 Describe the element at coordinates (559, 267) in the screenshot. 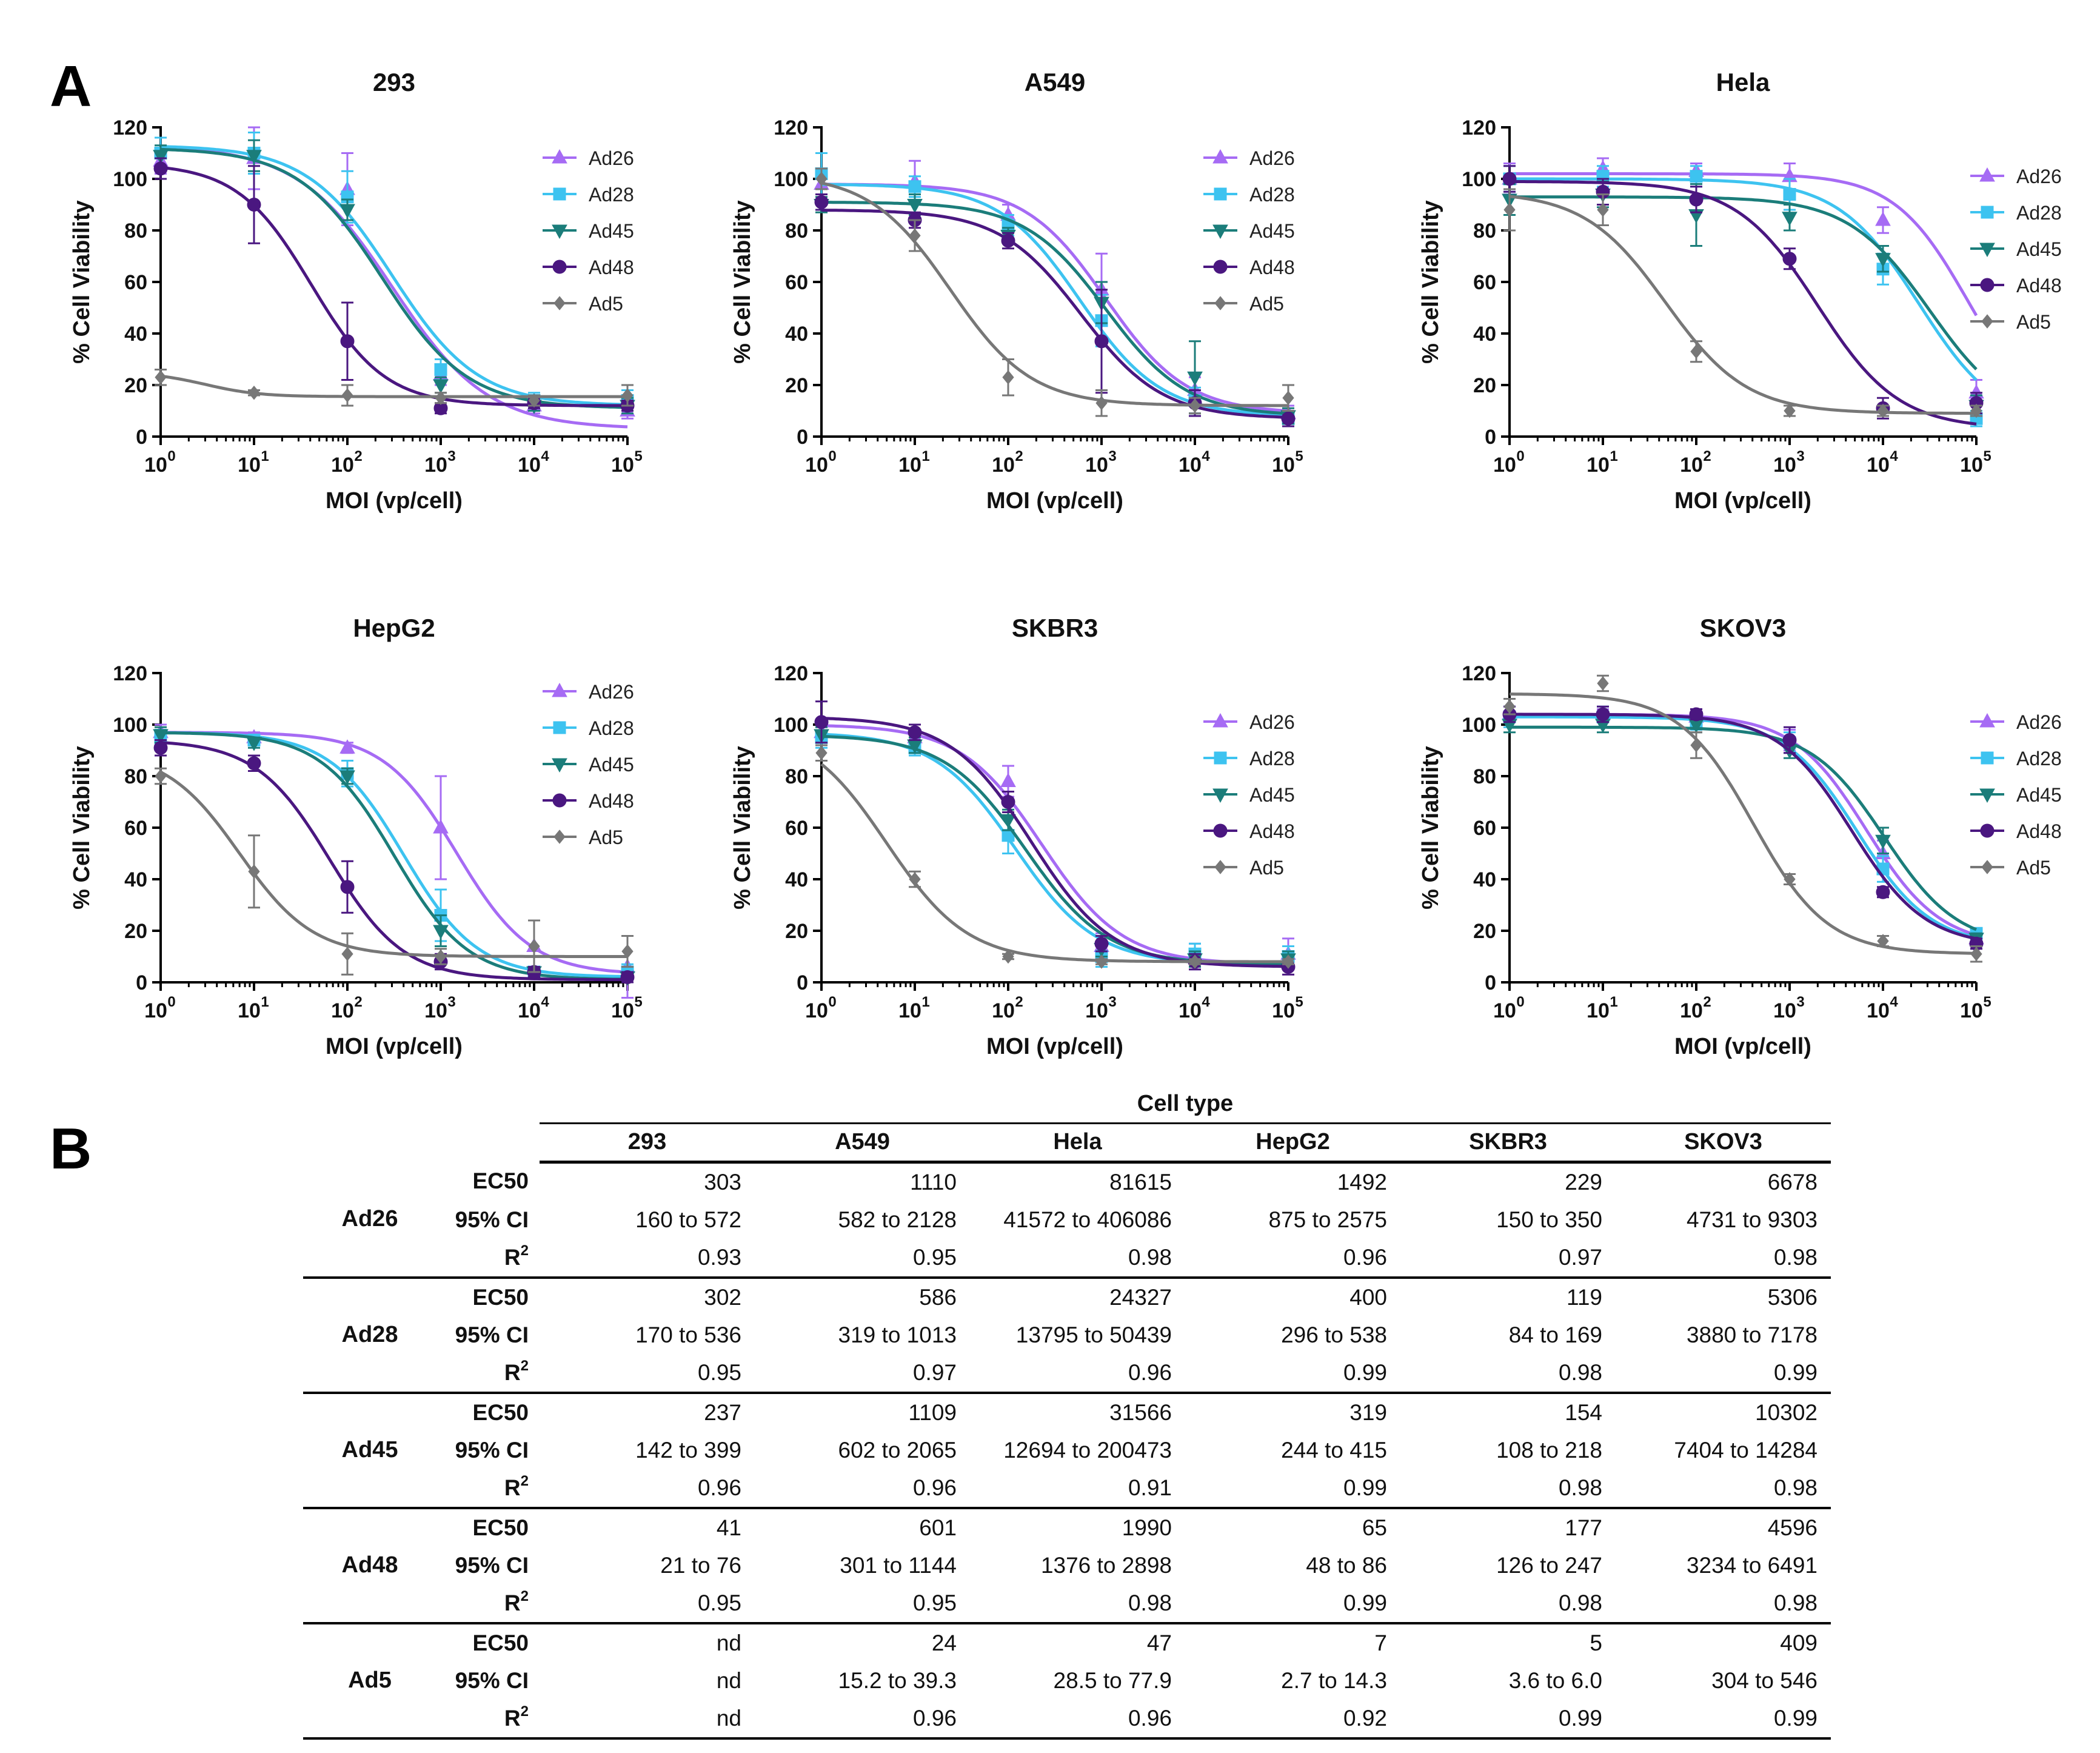

I see `legend-marker-ad48` at that location.